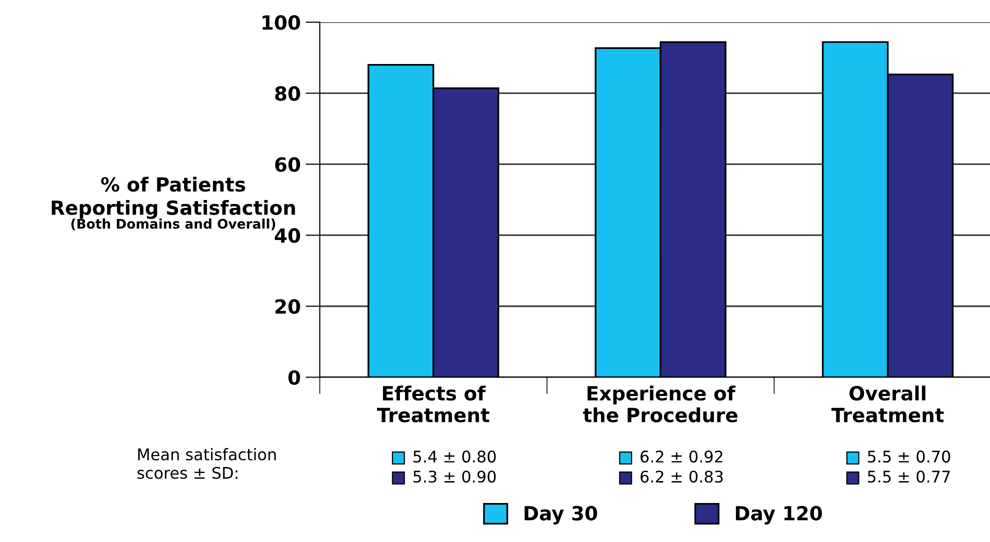 Image resolution: width=990 pixels, height=542 pixels. What do you see at coordinates (681, 456) in the screenshot?
I see `text: 6.2 ± 0.92` at bounding box center [681, 456].